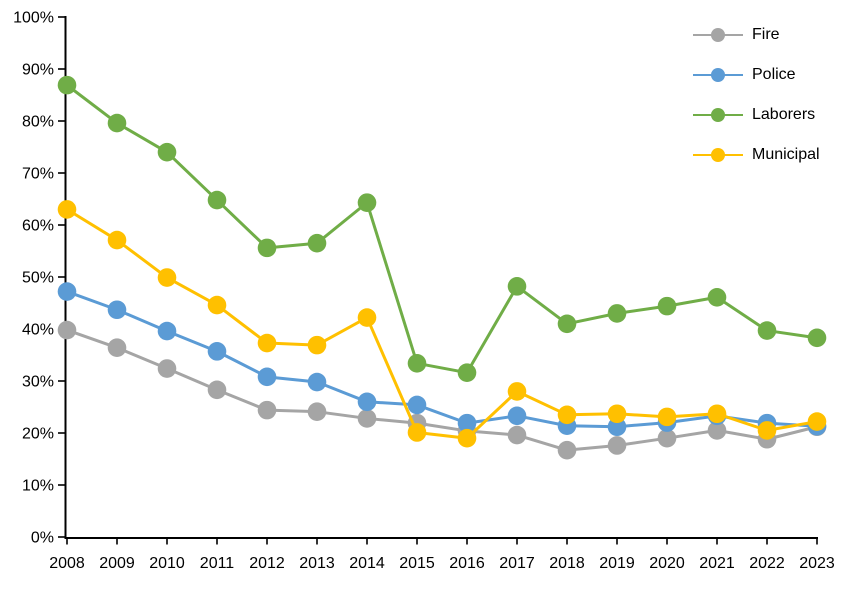 The height and width of the screenshot is (593, 852). Describe the element at coordinates (167, 277) in the screenshot. I see `data-point-municipal-2010` at that location.